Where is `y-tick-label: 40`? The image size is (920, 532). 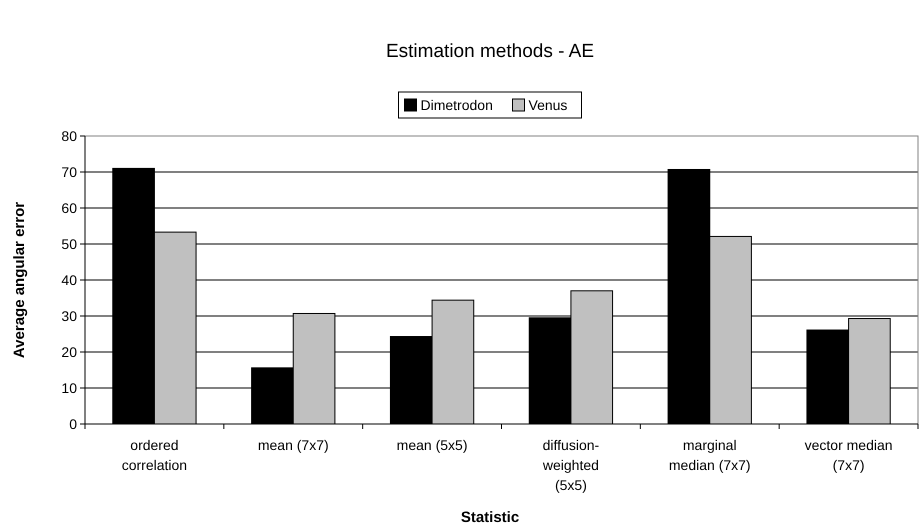 y-tick-label: 40 is located at coordinates (69, 280).